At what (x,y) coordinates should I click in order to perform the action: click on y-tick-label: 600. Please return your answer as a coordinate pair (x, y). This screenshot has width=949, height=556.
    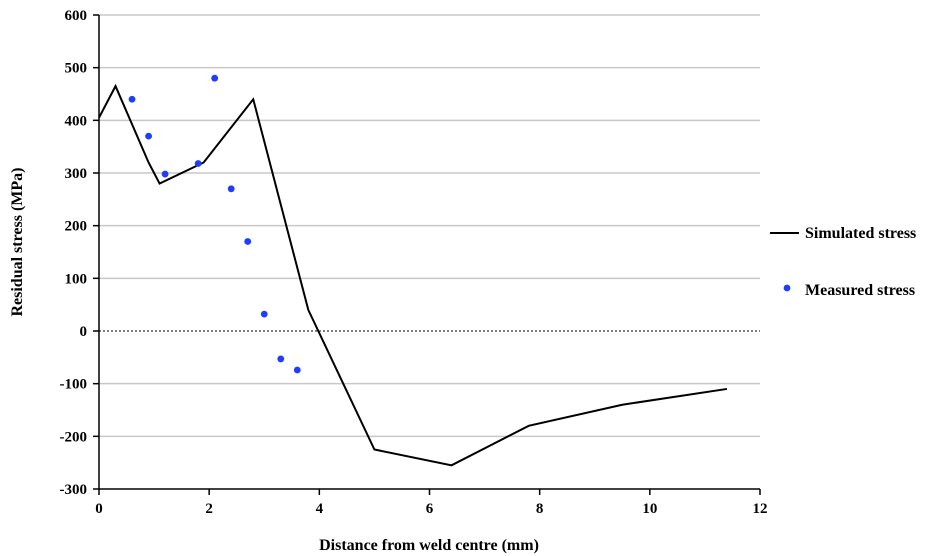
    Looking at the image, I should click on (76, 16).